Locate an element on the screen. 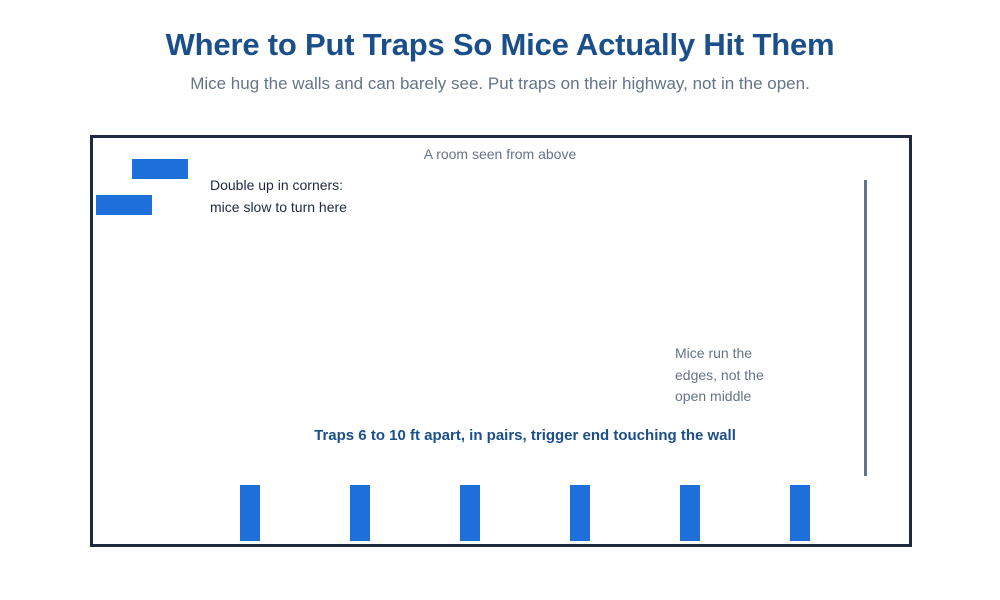 This screenshot has height=600, width=1000. corner-note-line-1: Double up in corners: is located at coordinates (277, 185).